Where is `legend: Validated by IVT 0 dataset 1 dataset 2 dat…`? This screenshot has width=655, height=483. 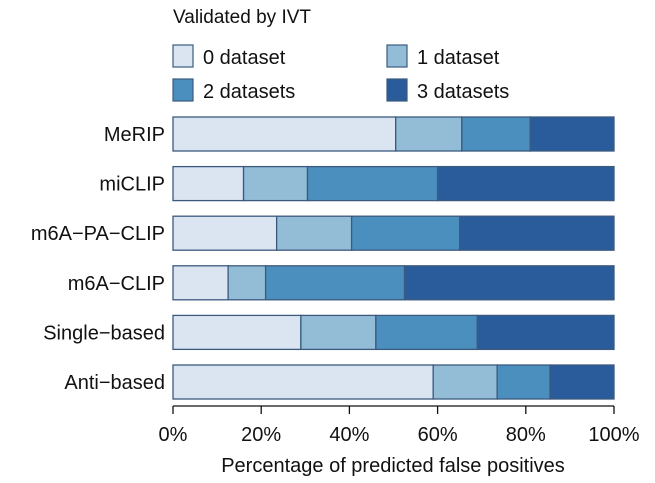
legend: Validated by IVT 0 dataset 1 dataset 2 dat… is located at coordinates (340, 55).